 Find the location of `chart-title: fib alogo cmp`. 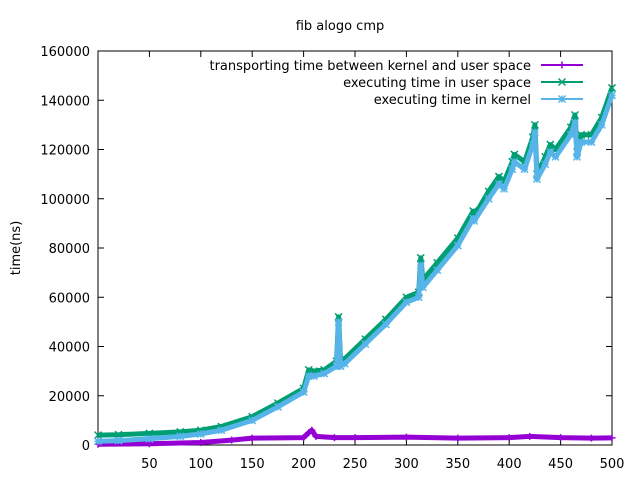

chart-title: fib alogo cmp is located at coordinates (340, 26).